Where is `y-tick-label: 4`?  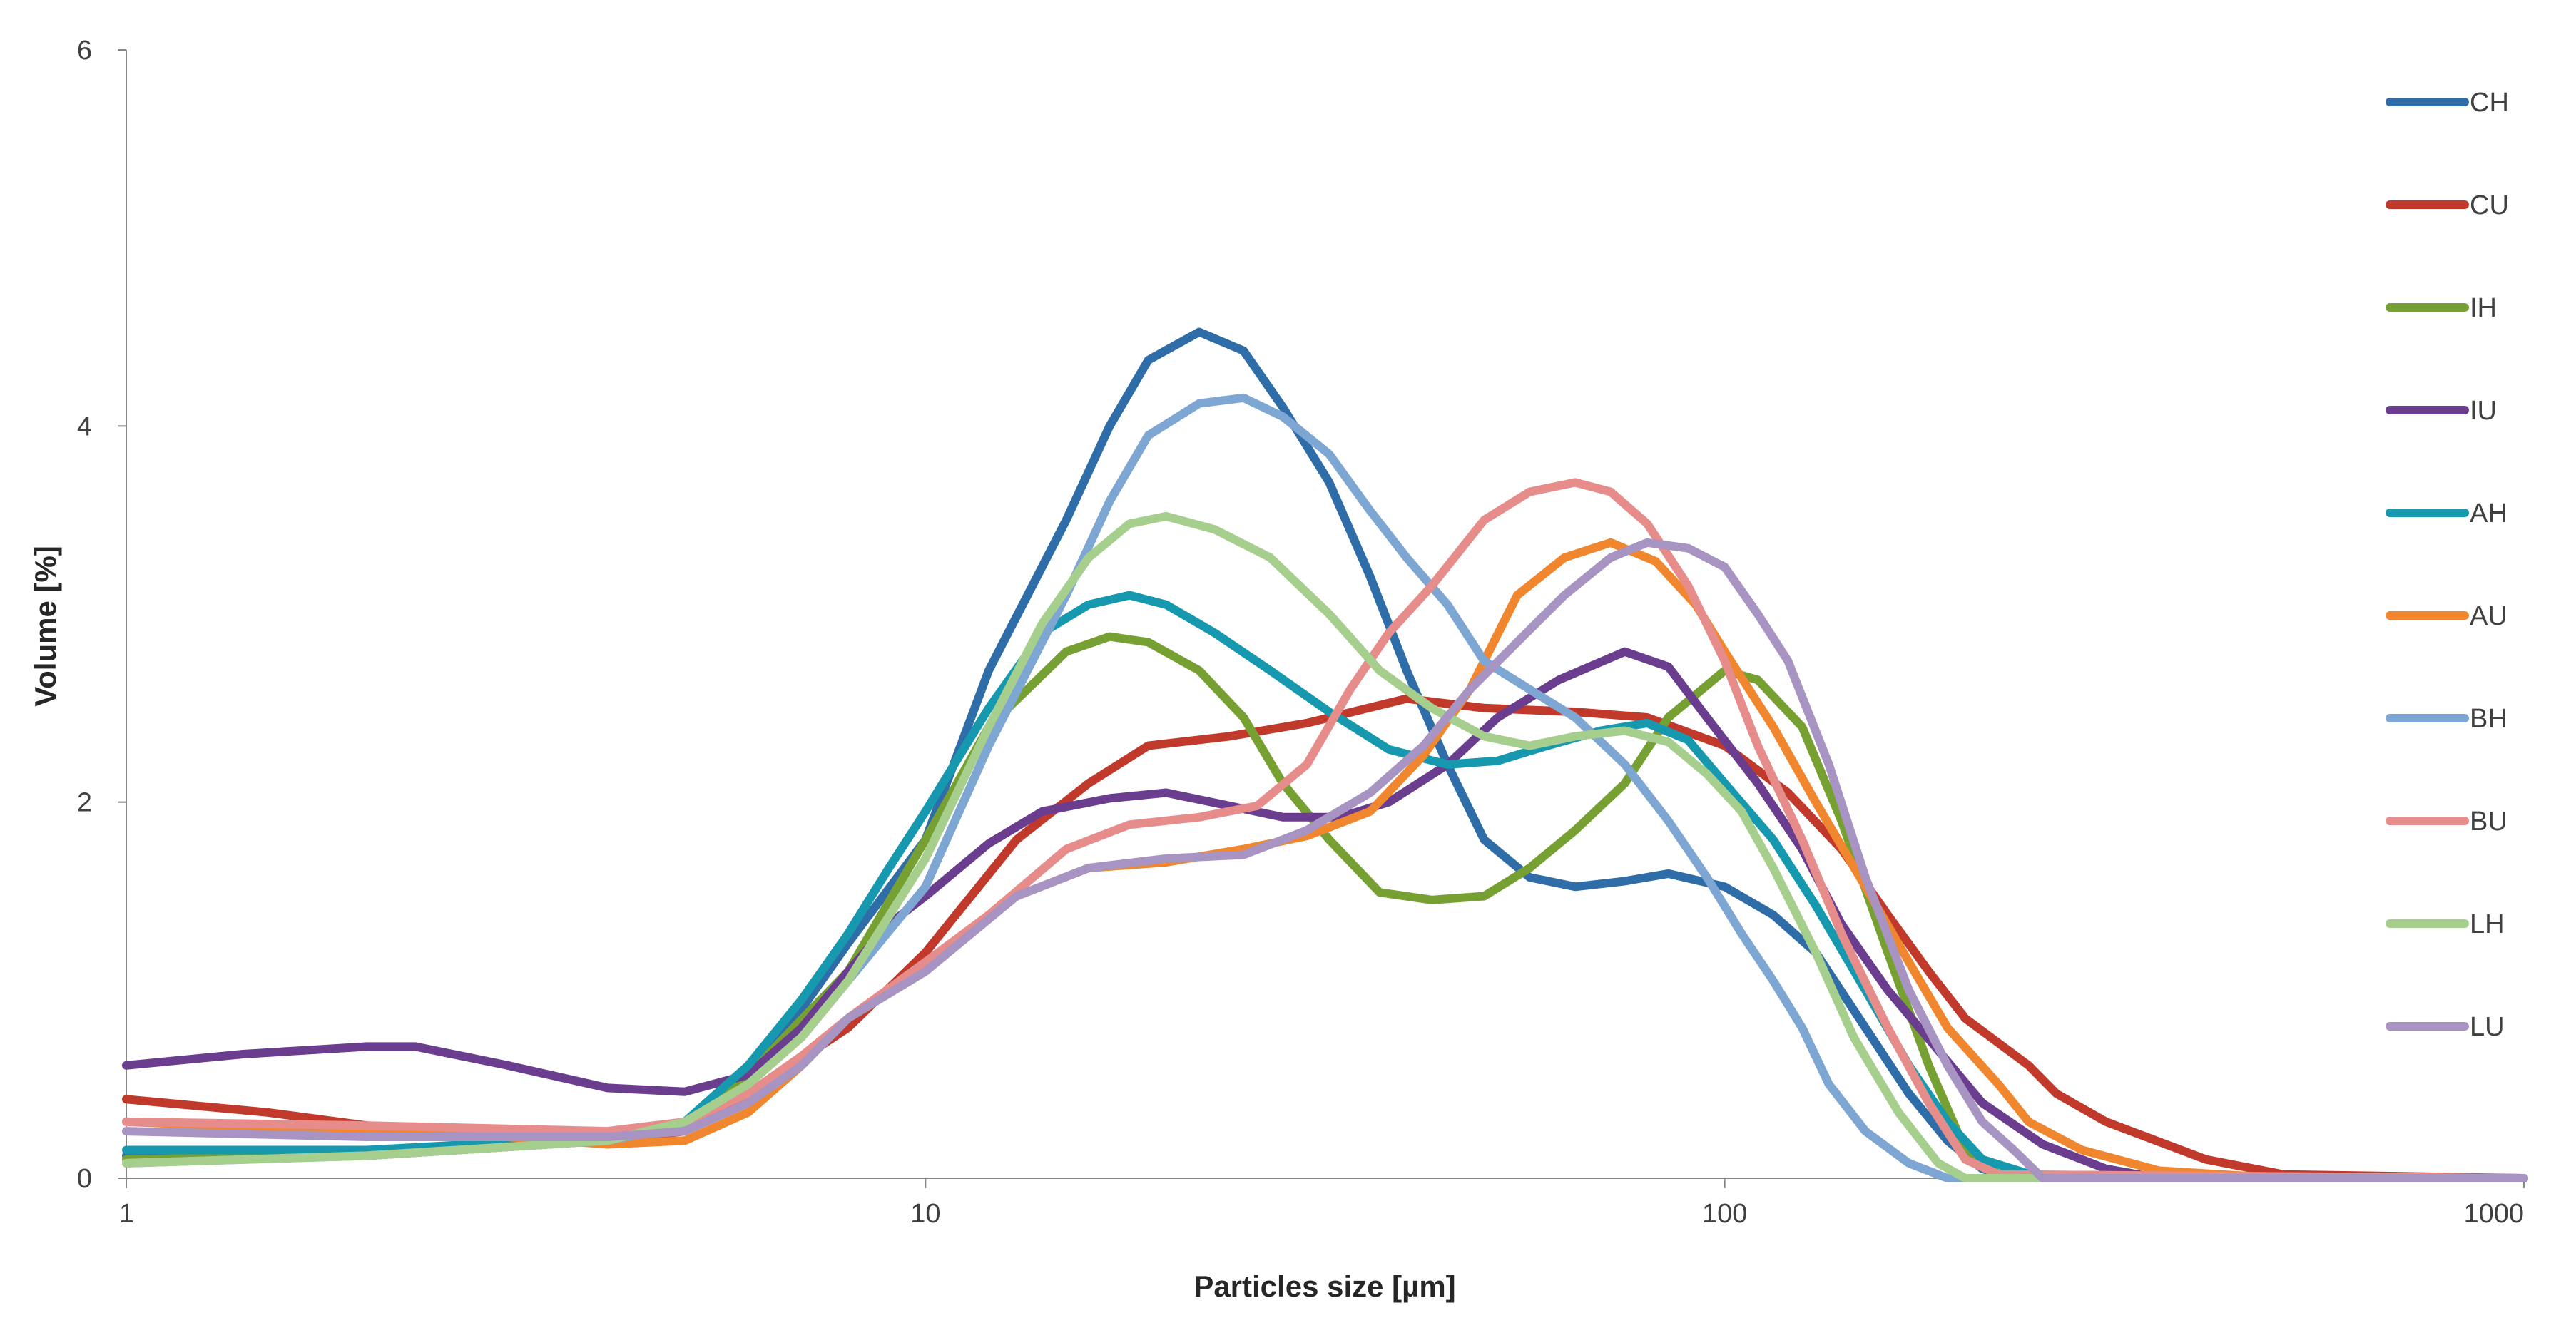
y-tick-label: 4 is located at coordinates (84, 426).